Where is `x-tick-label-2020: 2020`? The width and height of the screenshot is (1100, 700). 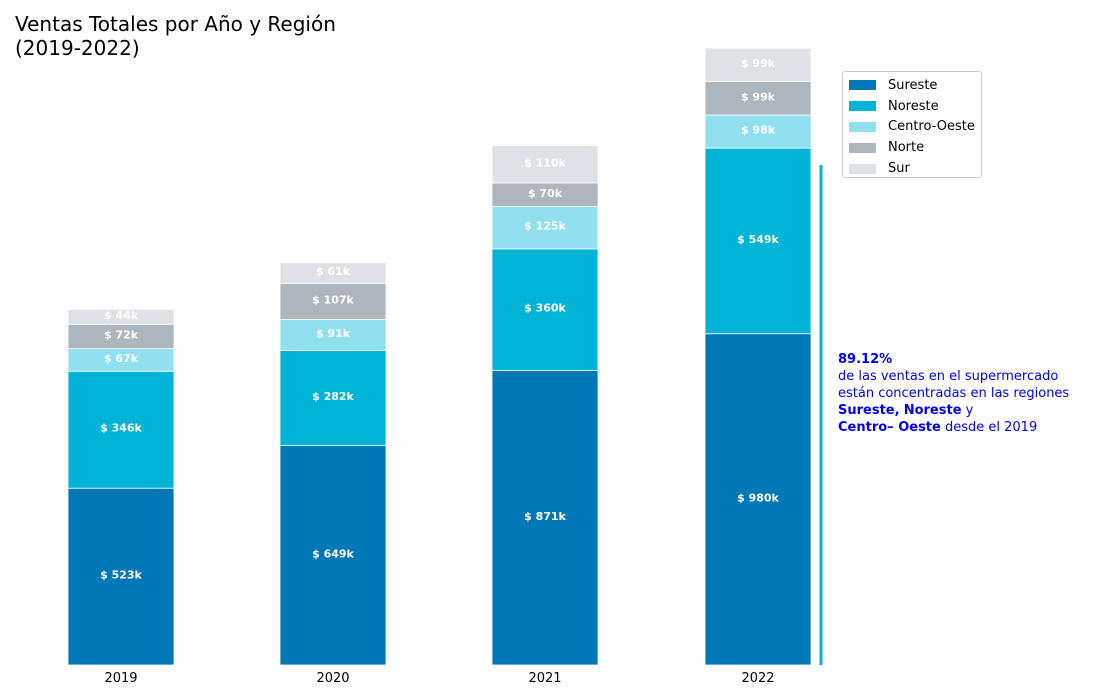 x-tick-label-2020: 2020 is located at coordinates (332, 678).